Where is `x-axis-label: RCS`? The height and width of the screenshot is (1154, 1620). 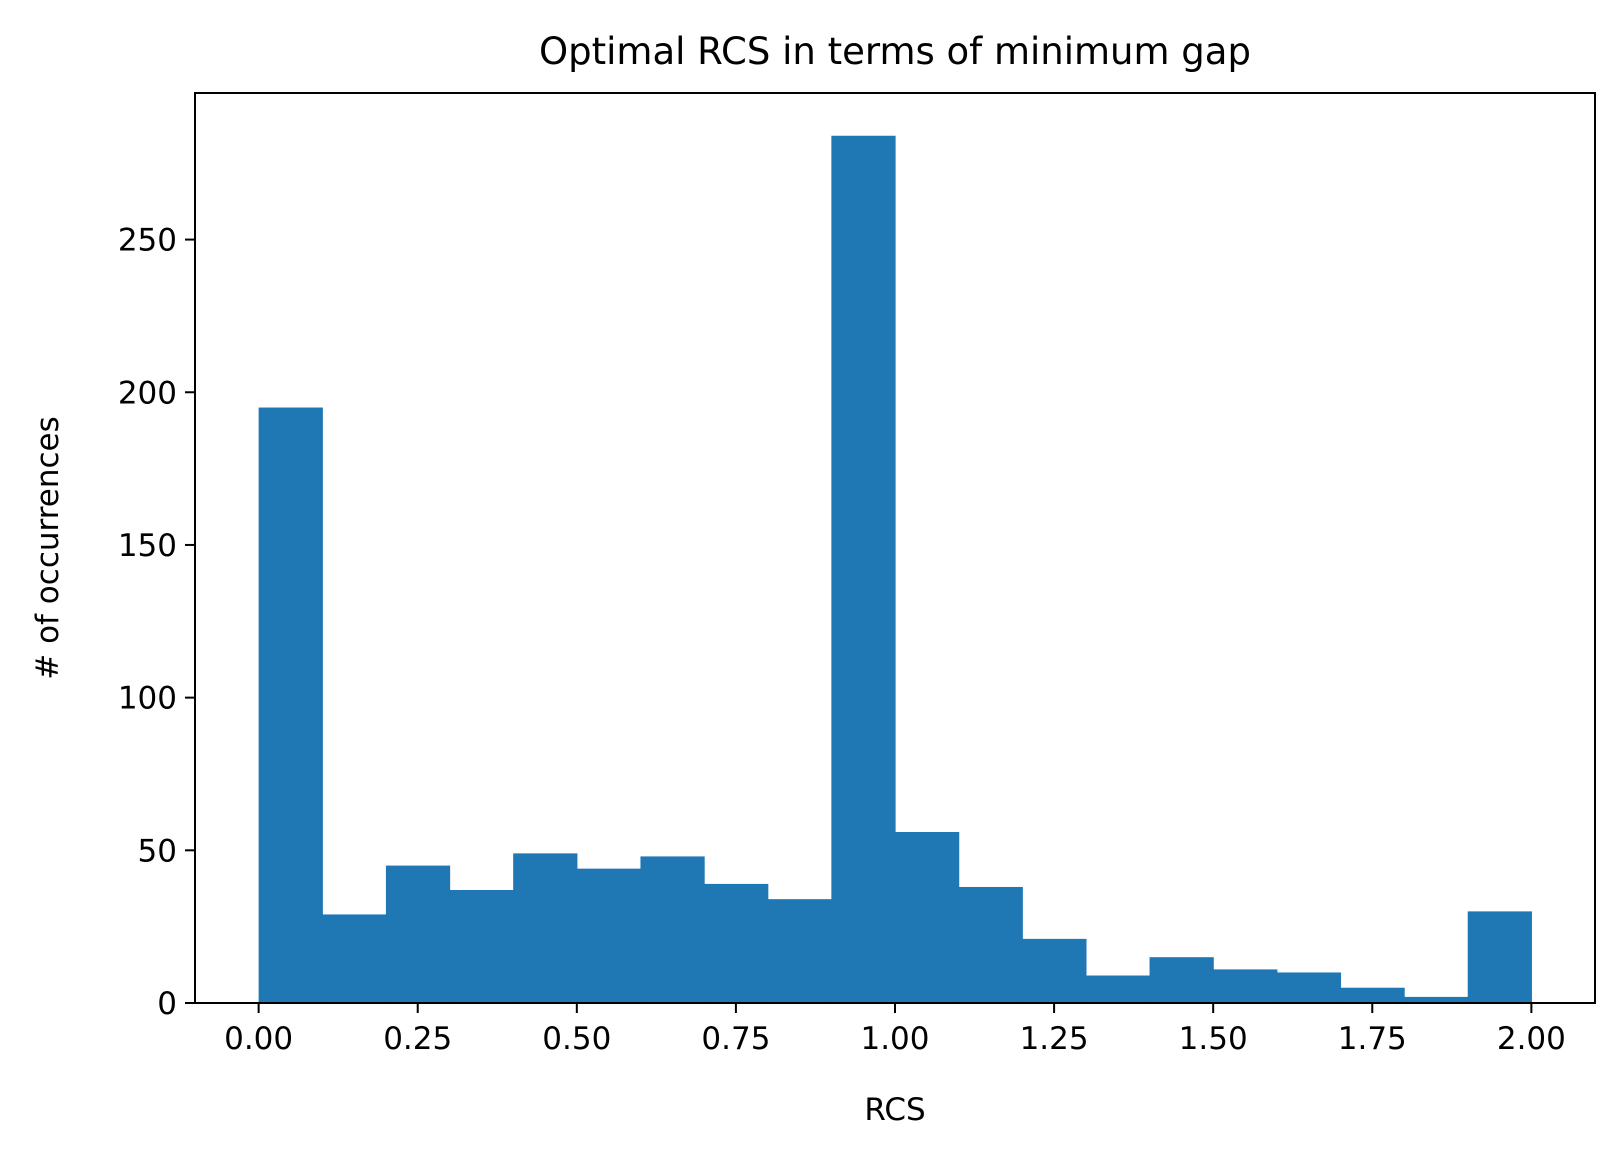 x-axis-label: RCS is located at coordinates (894, 1110).